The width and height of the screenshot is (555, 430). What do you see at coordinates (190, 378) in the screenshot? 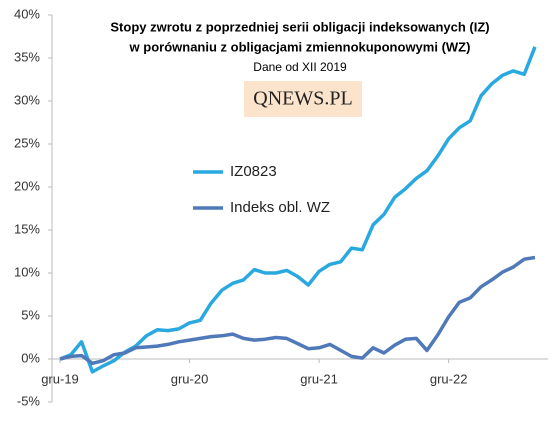
I see `x-tick-label: gru-20` at bounding box center [190, 378].